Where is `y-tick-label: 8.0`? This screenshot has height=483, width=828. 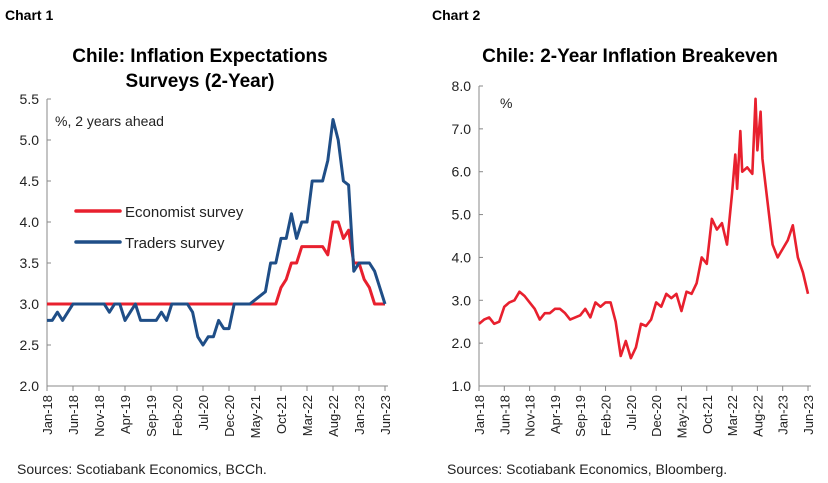 y-tick-label: 8.0 is located at coordinates (462, 86).